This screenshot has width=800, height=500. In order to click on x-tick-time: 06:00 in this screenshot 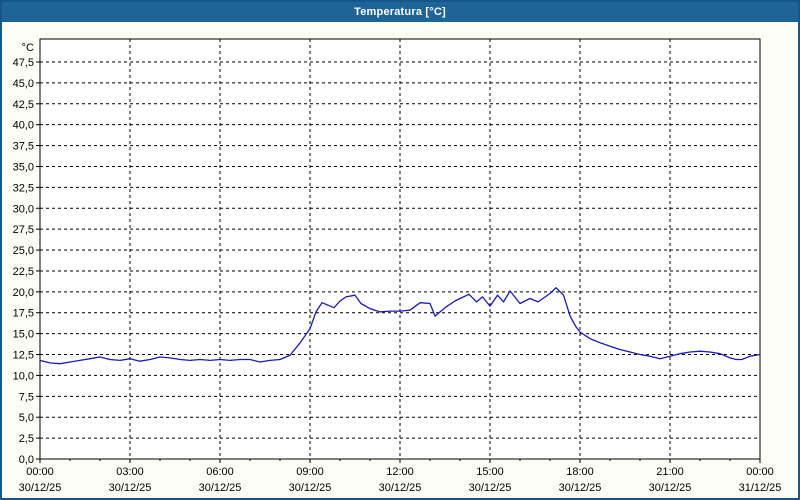, I will do `click(220, 472)`.